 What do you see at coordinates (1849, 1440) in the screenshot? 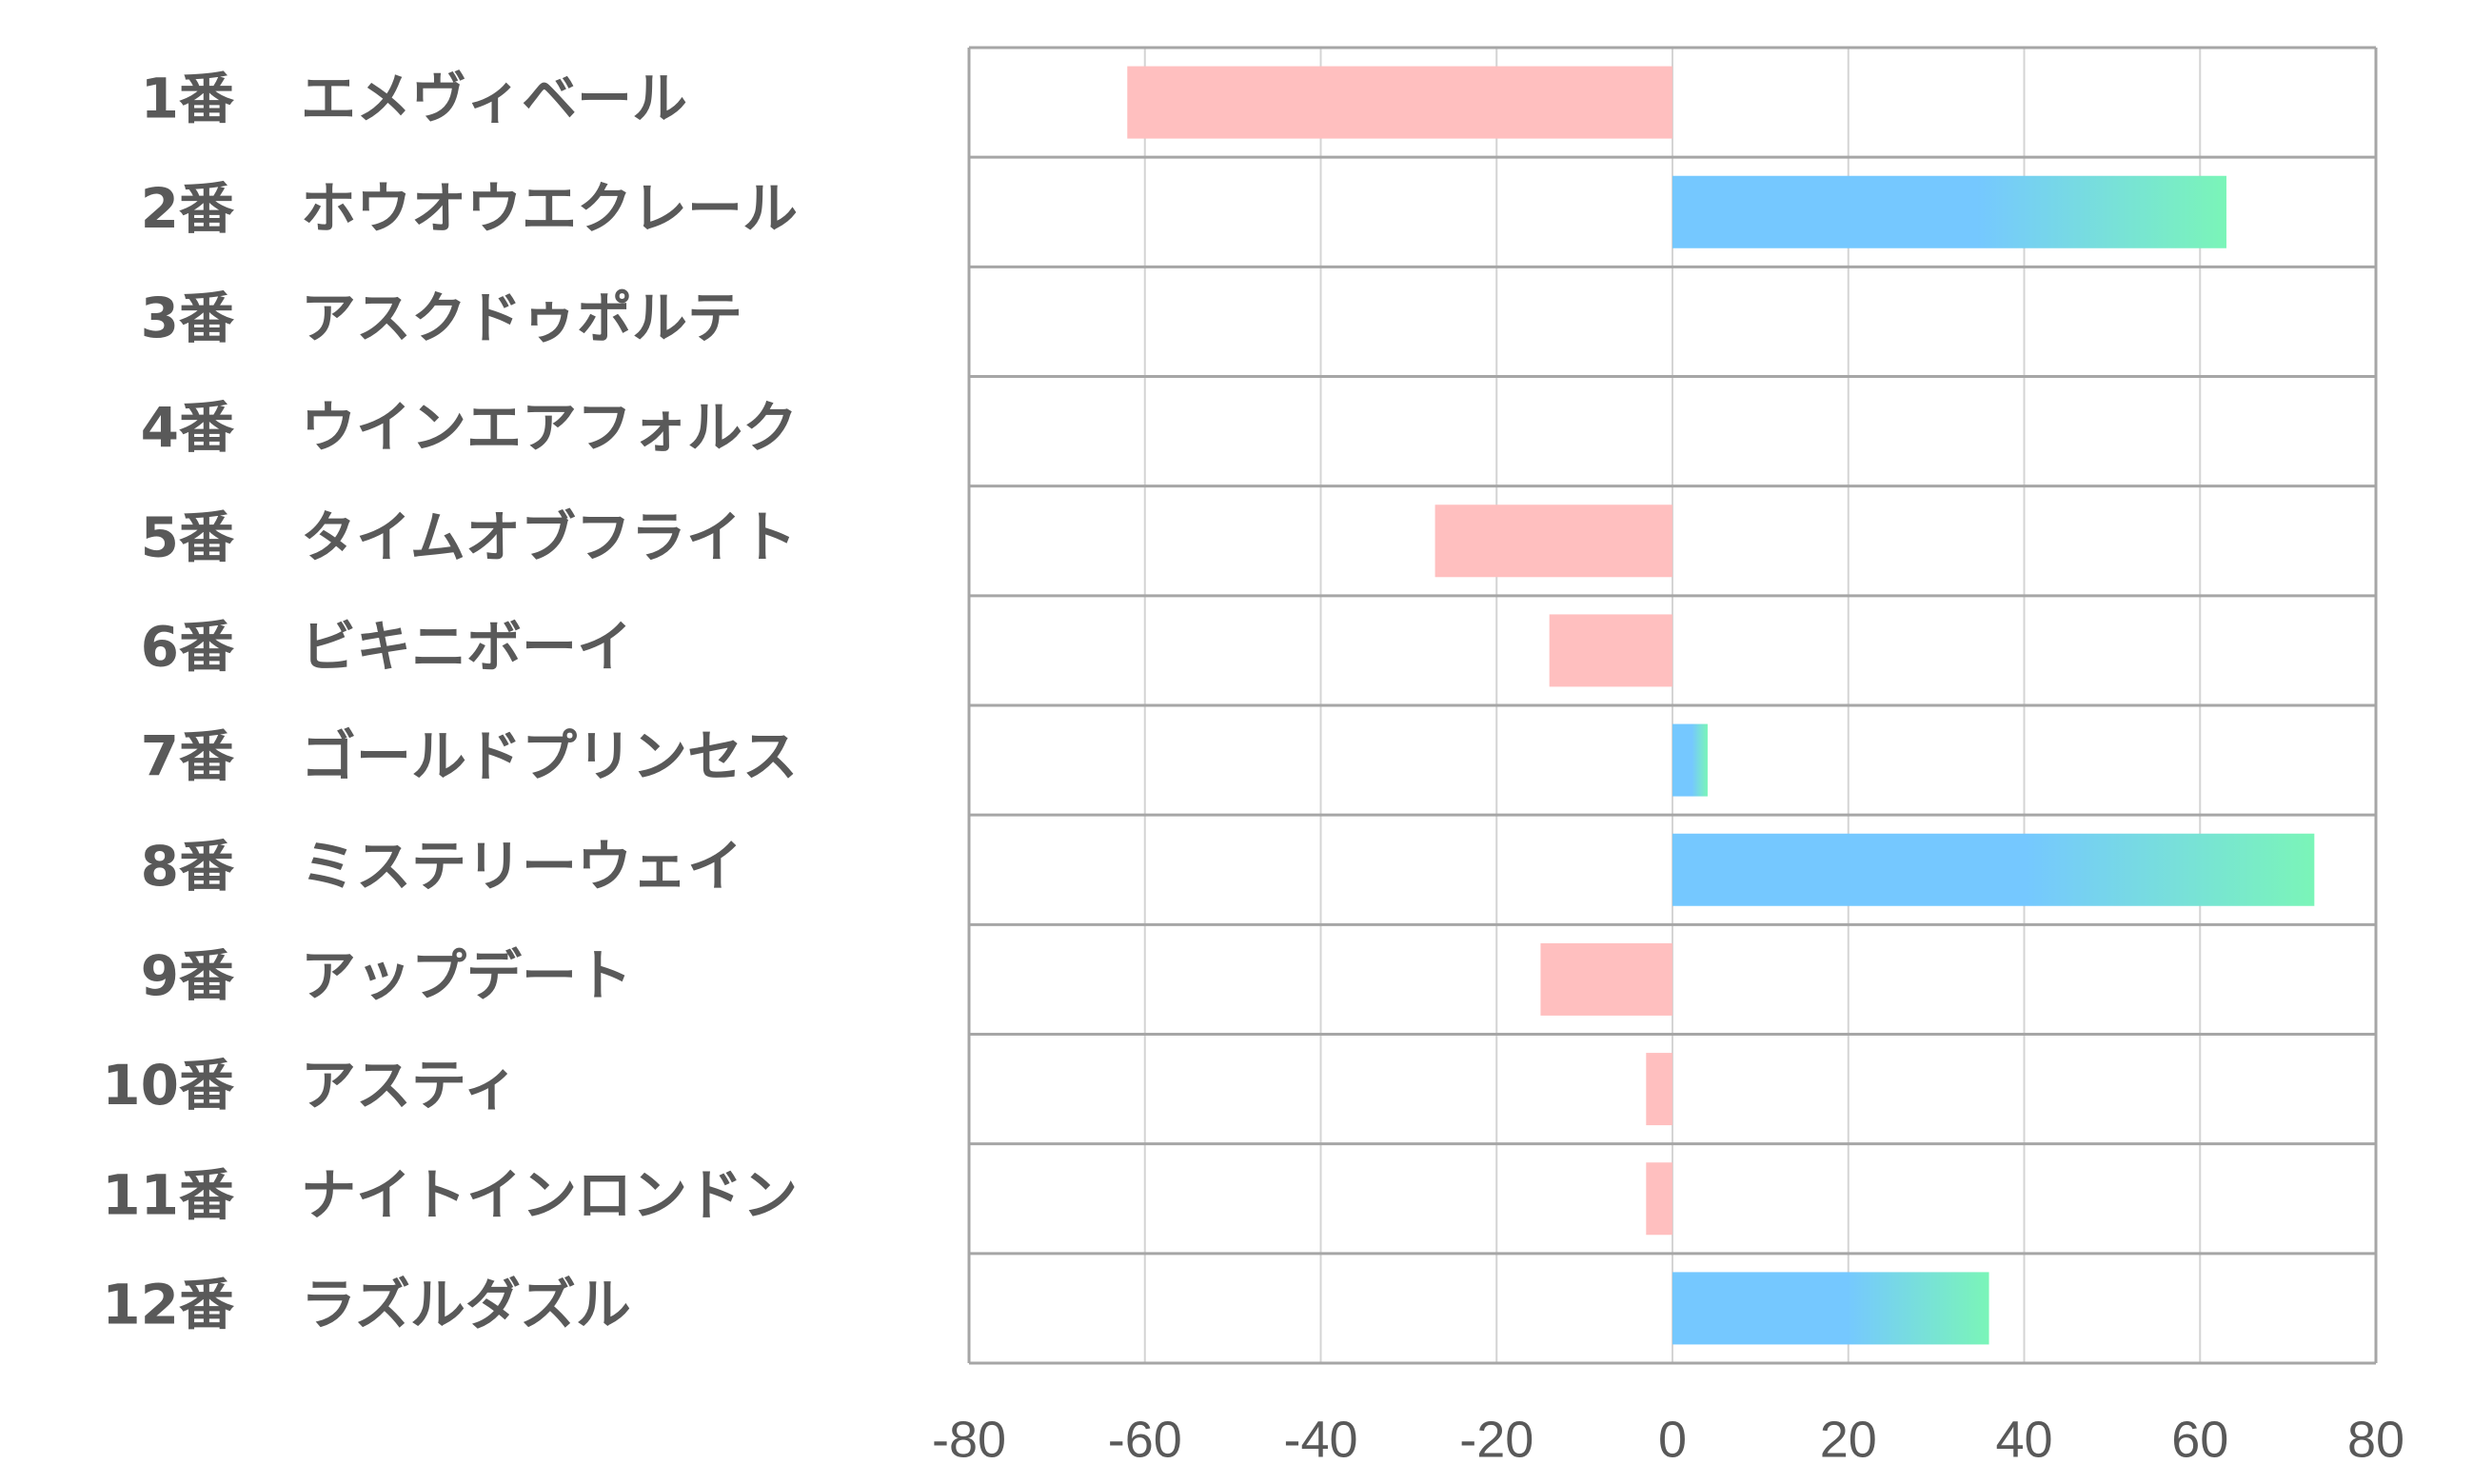
I see `x-tick-label: 20` at bounding box center [1849, 1440].